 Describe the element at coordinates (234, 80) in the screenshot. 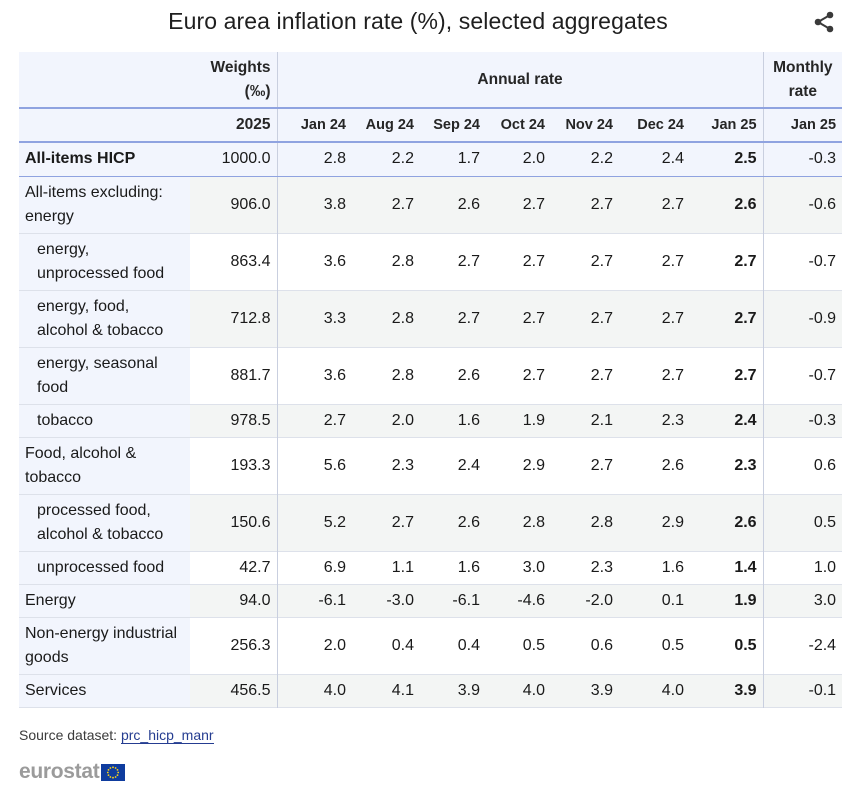

I see `weights-header: Weights (‰)` at that location.